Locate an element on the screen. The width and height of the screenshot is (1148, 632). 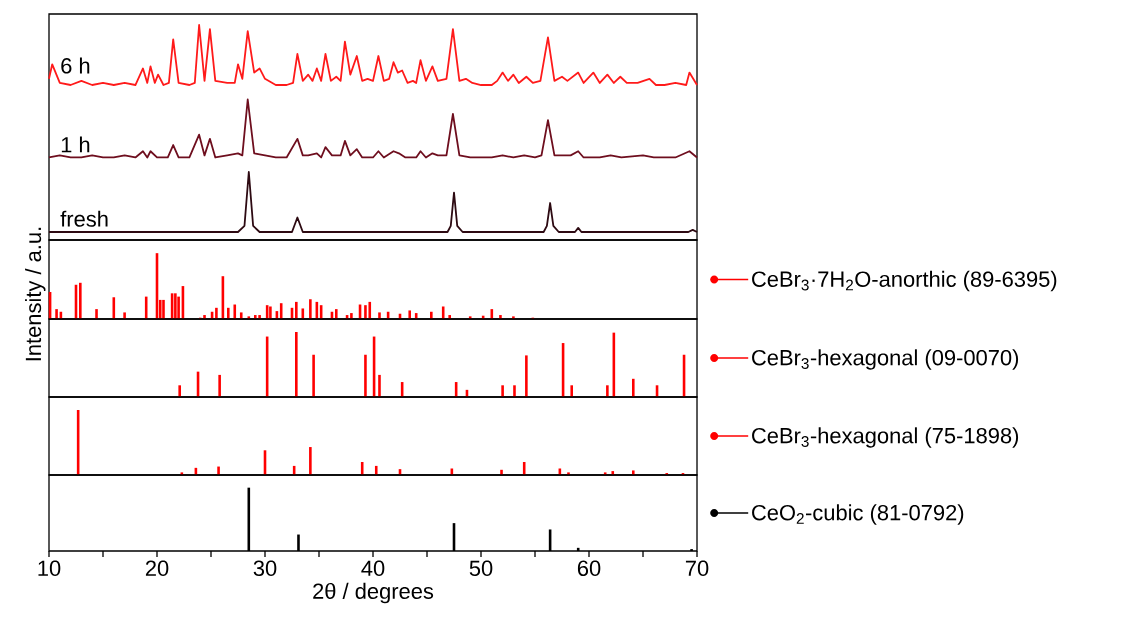
series-label: 1 h is located at coordinates (75, 144).